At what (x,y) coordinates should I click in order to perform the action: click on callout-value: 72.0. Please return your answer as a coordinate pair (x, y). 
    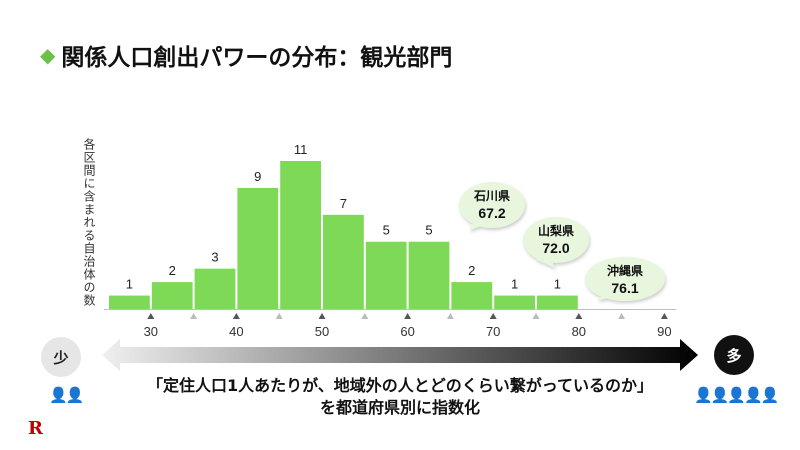
    Looking at the image, I should click on (555, 248).